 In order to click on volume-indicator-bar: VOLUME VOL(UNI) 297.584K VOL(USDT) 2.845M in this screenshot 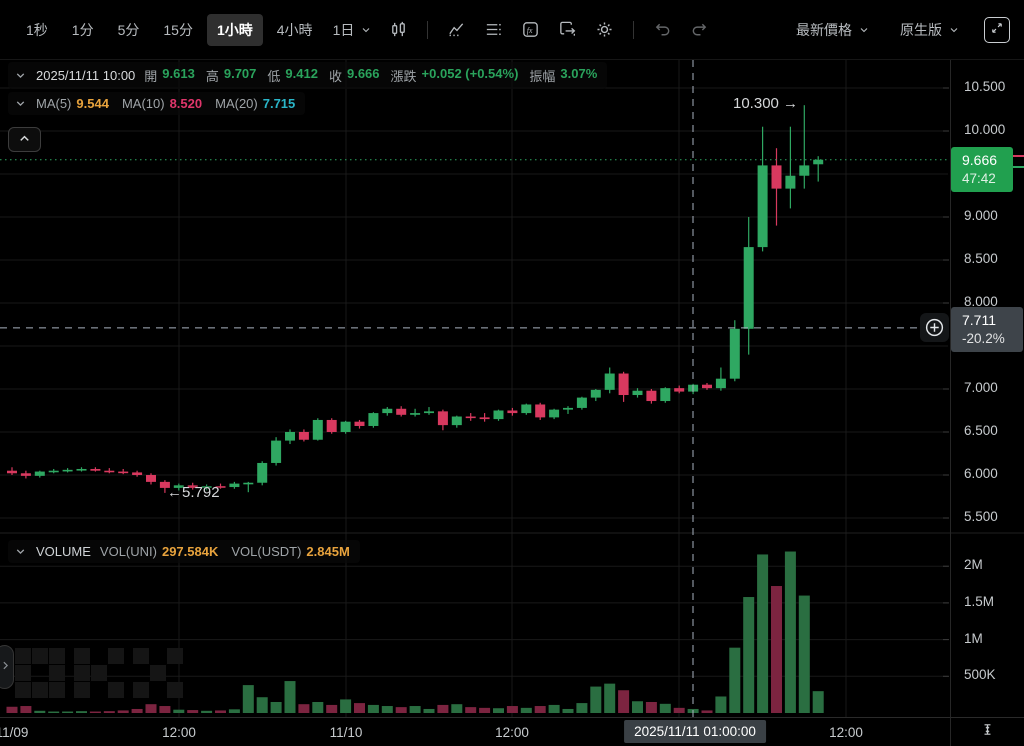, I will do `click(184, 551)`.